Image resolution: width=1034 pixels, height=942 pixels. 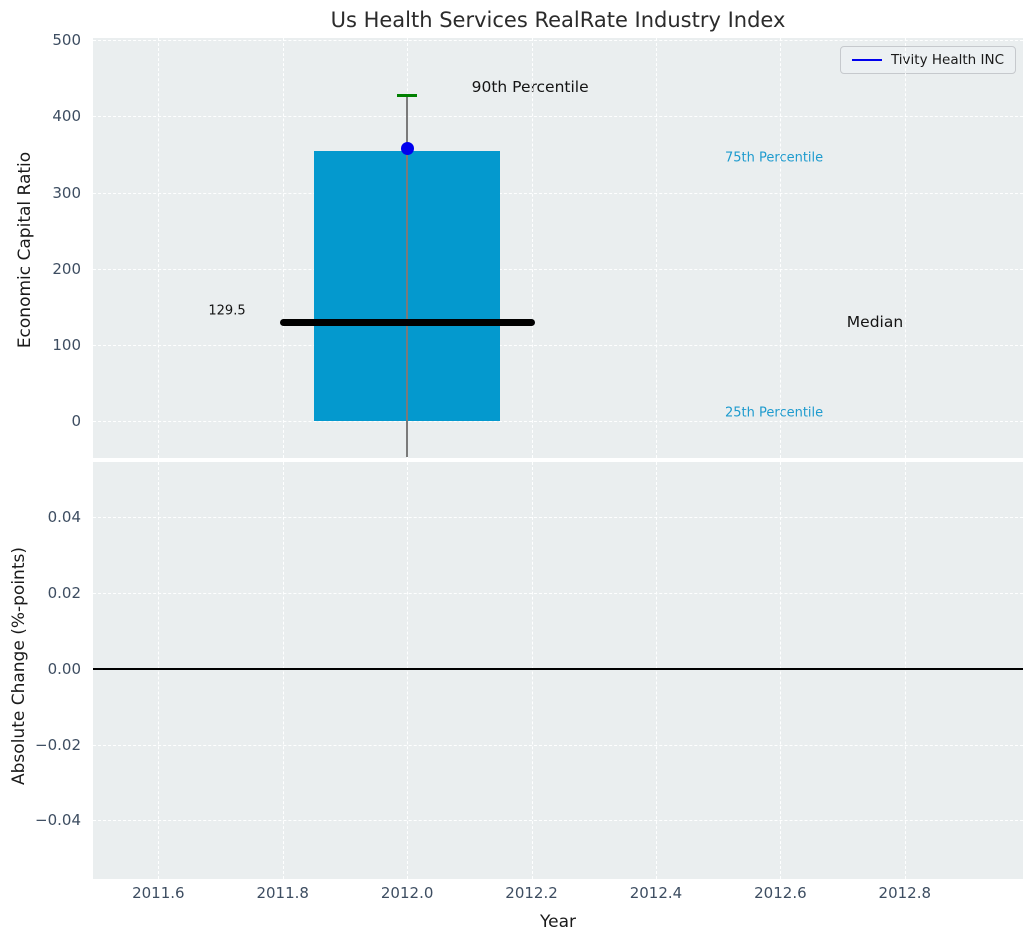 I want to click on x-tick-label: 2012.0, so click(x=407, y=893).